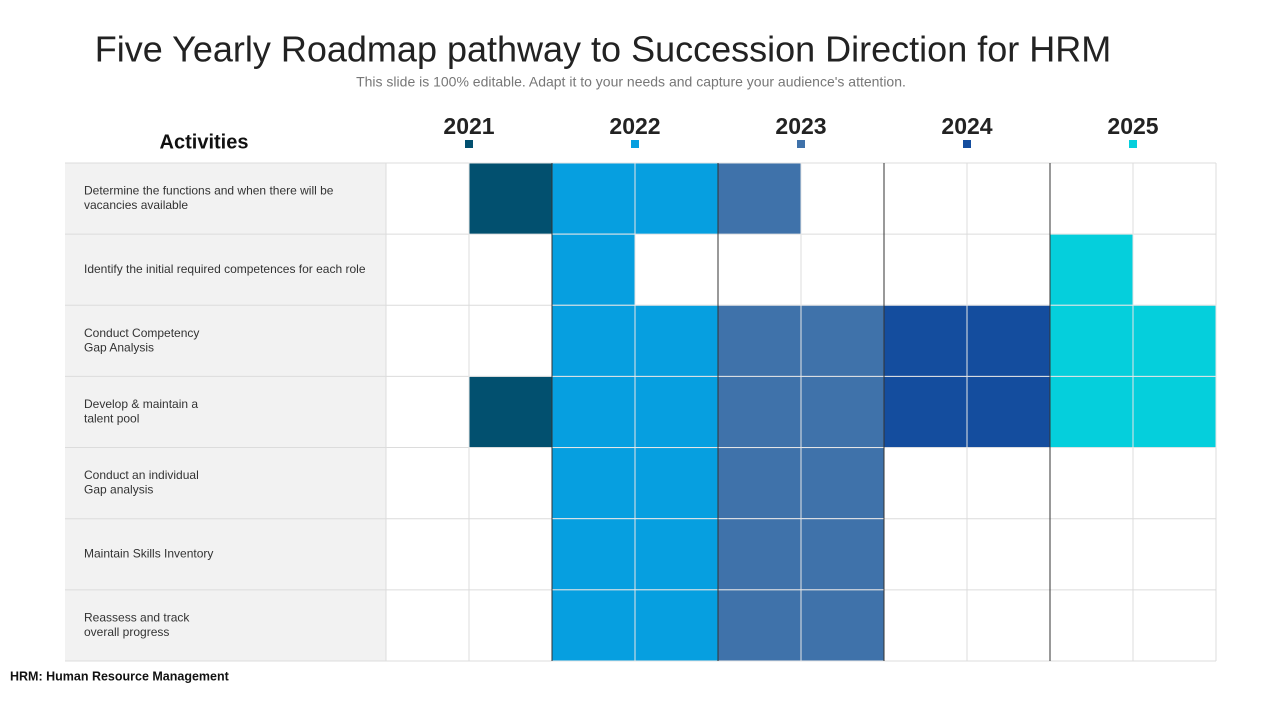 This screenshot has width=1280, height=720. I want to click on activity-label: Conduct an individual, so click(141, 475).